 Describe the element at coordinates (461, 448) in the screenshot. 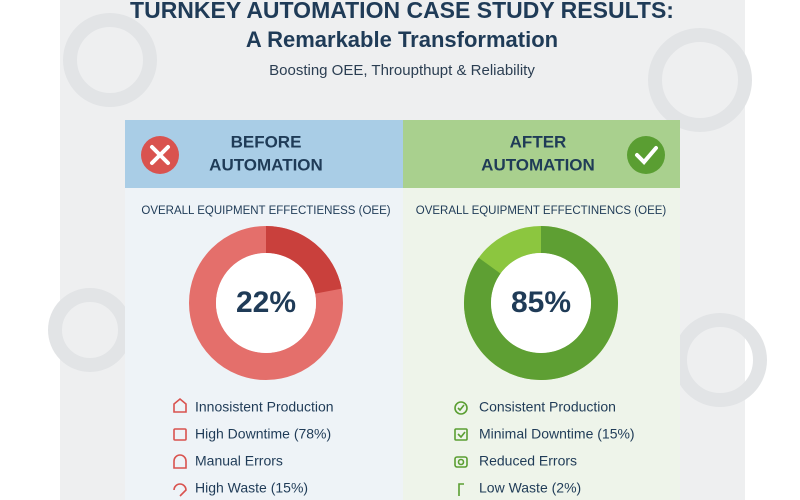

I see `after-icons` at that location.